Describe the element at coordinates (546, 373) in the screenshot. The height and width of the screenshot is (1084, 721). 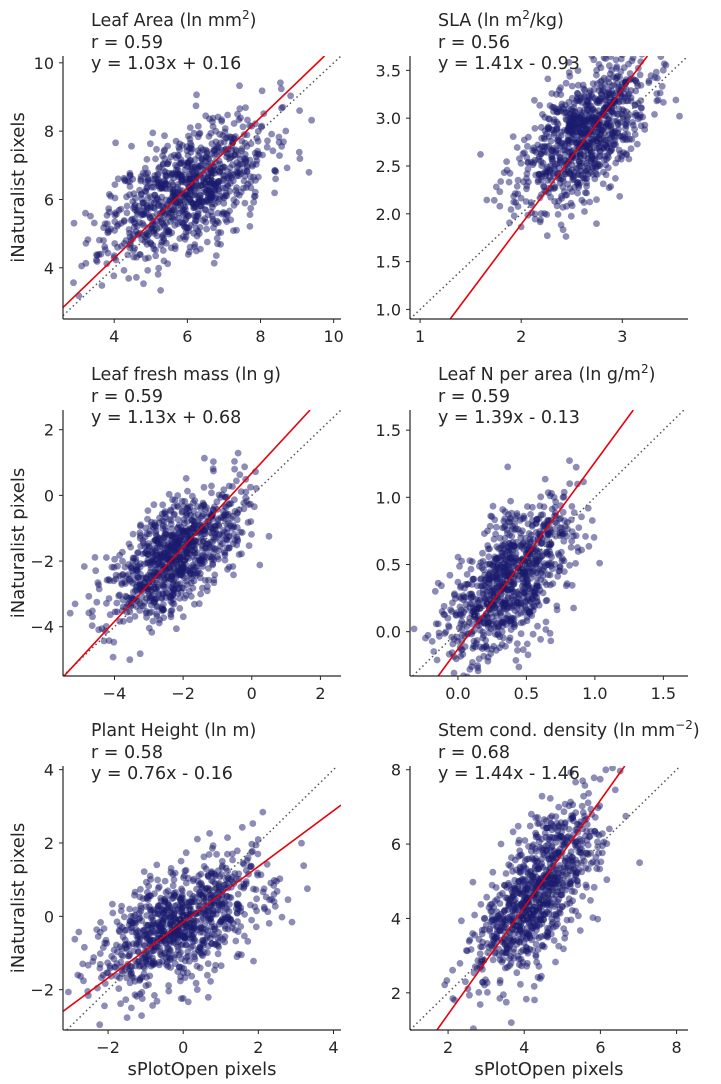
I see `panel-title: Leaf N per area (ln g/m2)` at that location.